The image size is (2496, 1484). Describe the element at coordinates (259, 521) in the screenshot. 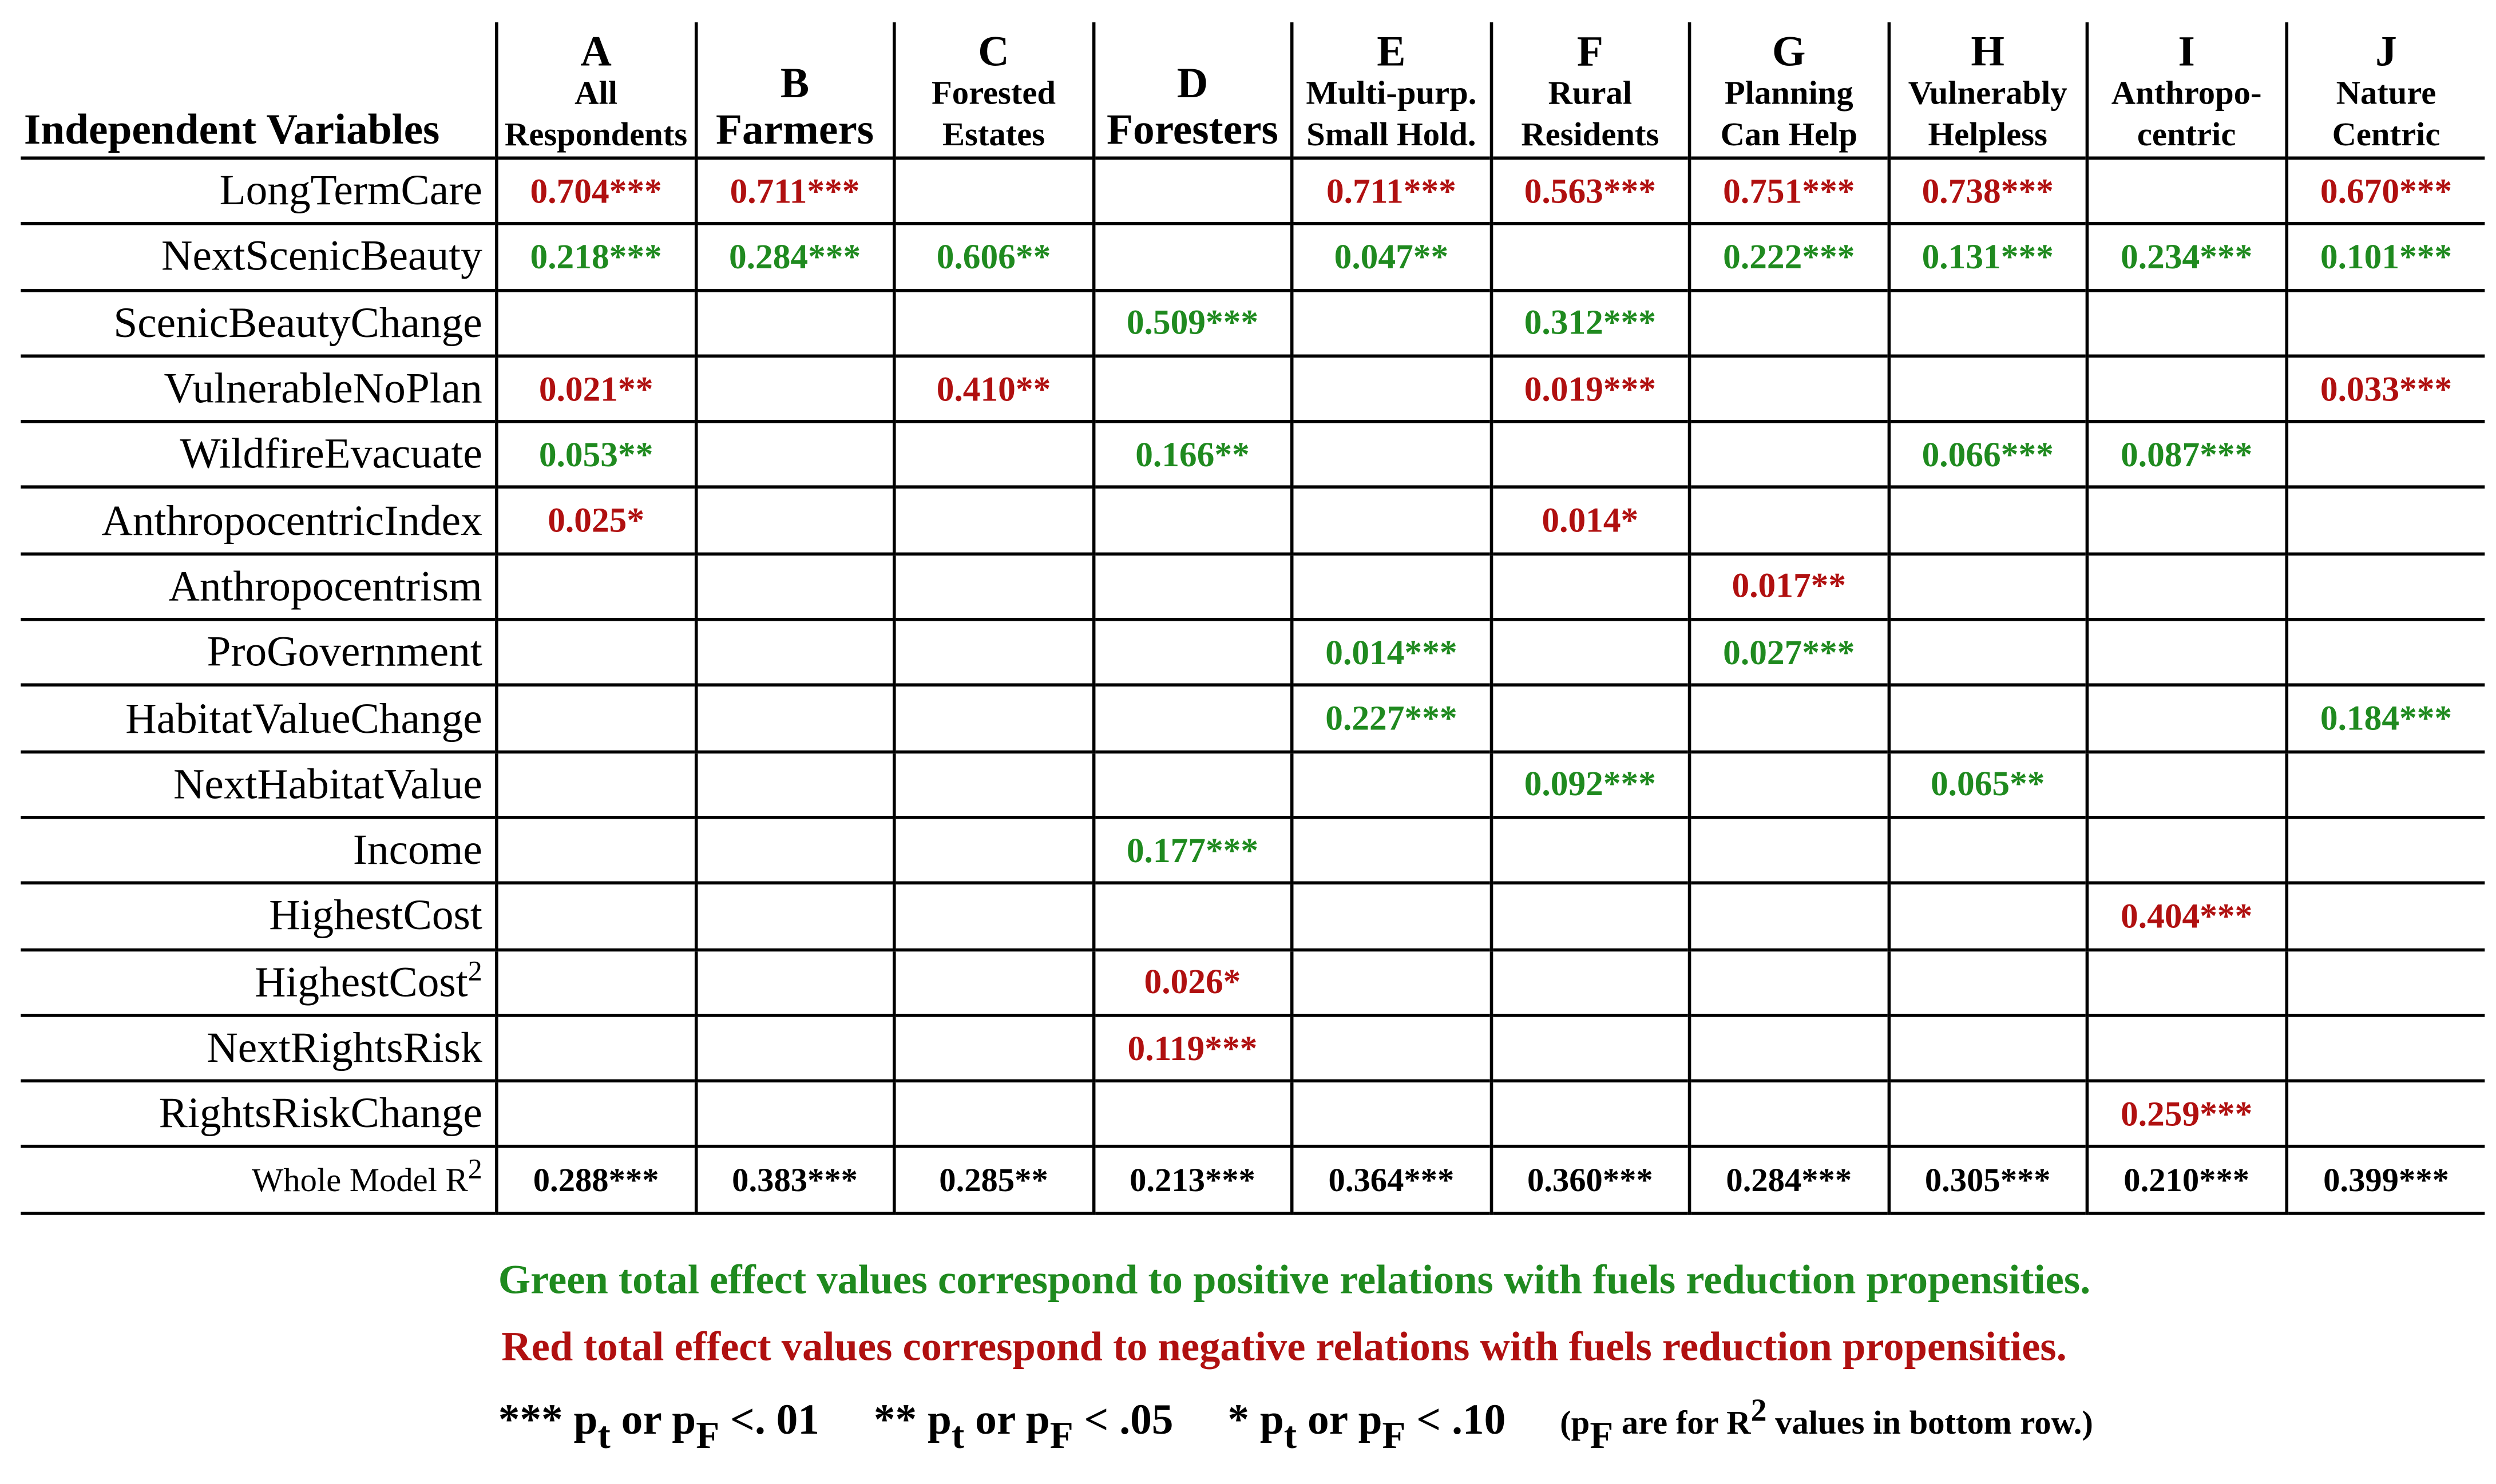

I see `variable-name: AnthropocentricIndex` at that location.